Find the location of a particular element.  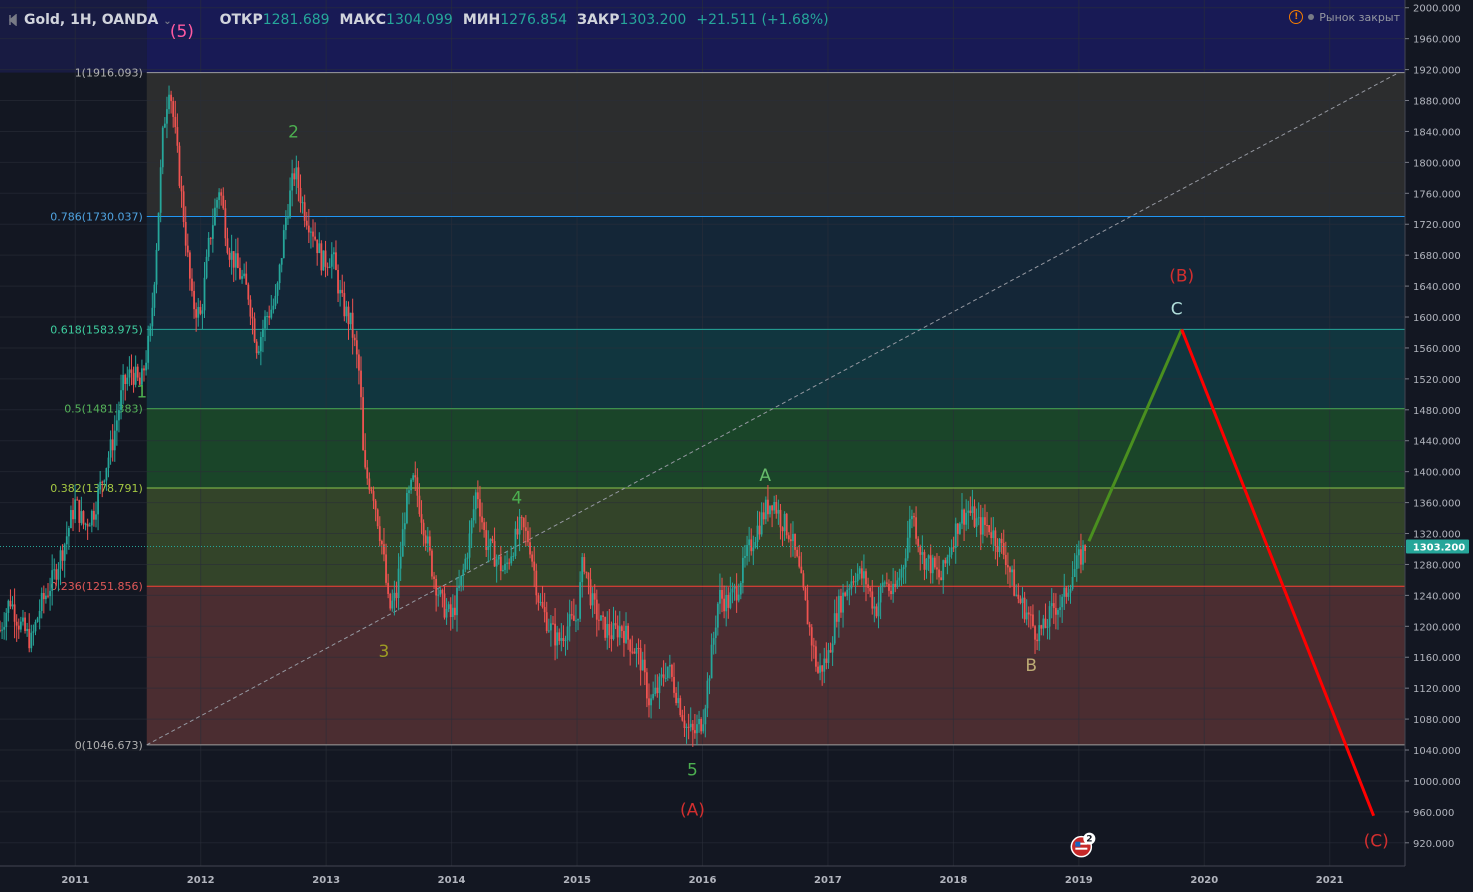

chevron-down-icon: ⌄ is located at coordinates (167, 21).